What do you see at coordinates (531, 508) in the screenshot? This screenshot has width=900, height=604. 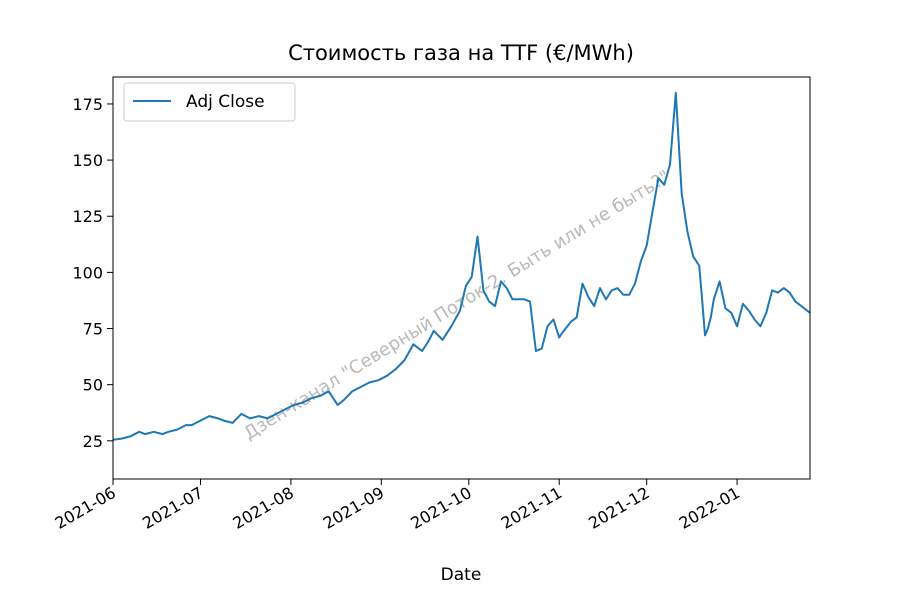 I see `x-tick-label: 2021-11` at bounding box center [531, 508].